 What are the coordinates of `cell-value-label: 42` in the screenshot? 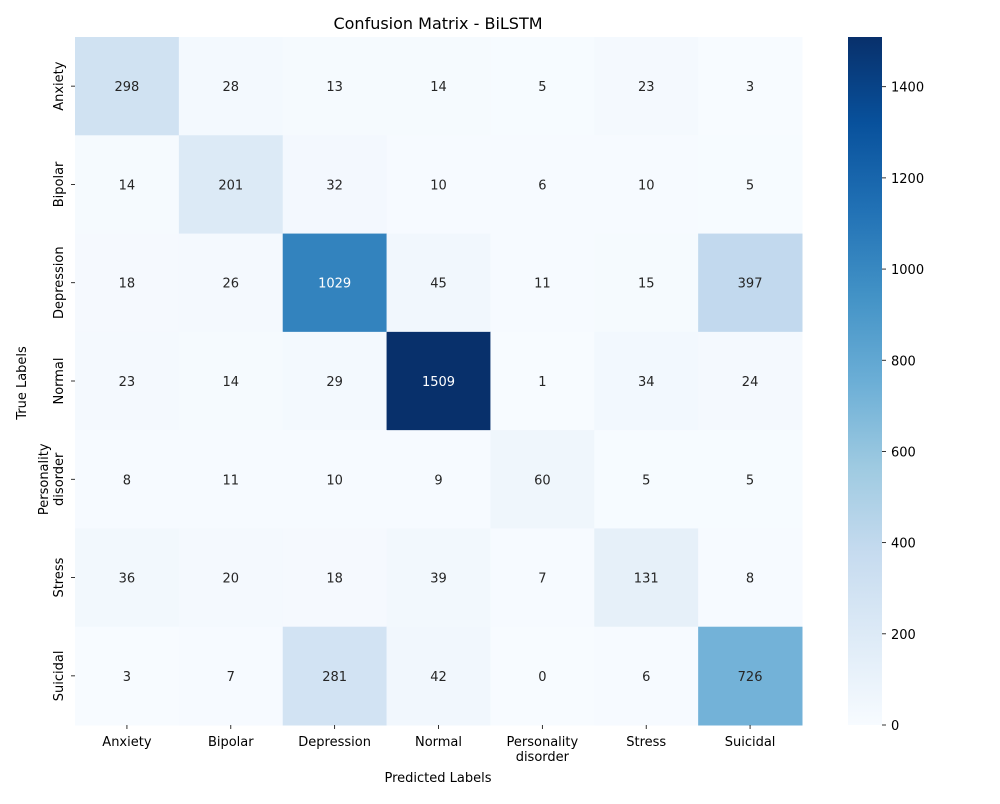 It's located at (438, 677).